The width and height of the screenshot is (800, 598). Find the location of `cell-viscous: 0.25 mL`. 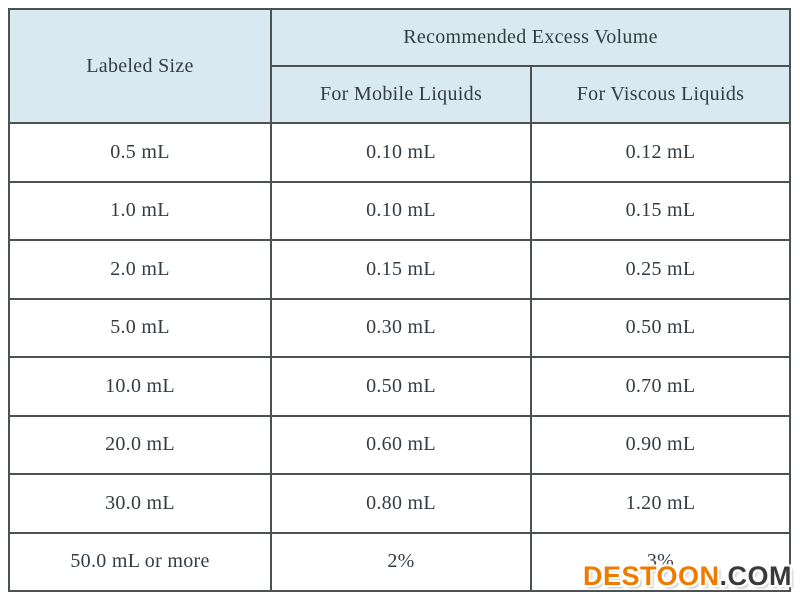

cell-viscous: 0.25 mL is located at coordinates (660, 269).